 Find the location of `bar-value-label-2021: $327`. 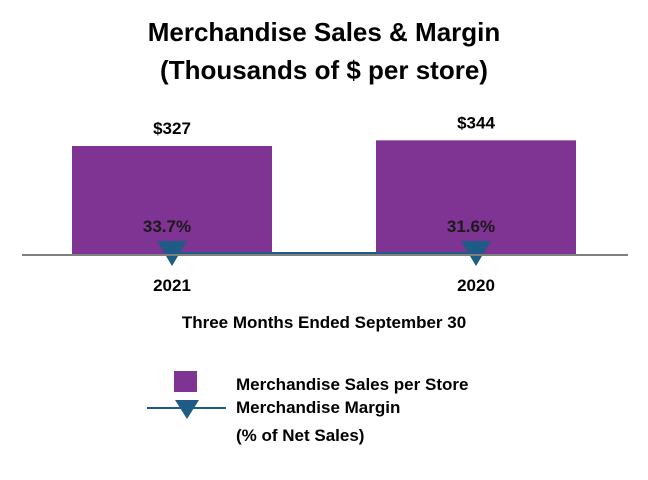

bar-value-label-2021: $327 is located at coordinates (172, 128).